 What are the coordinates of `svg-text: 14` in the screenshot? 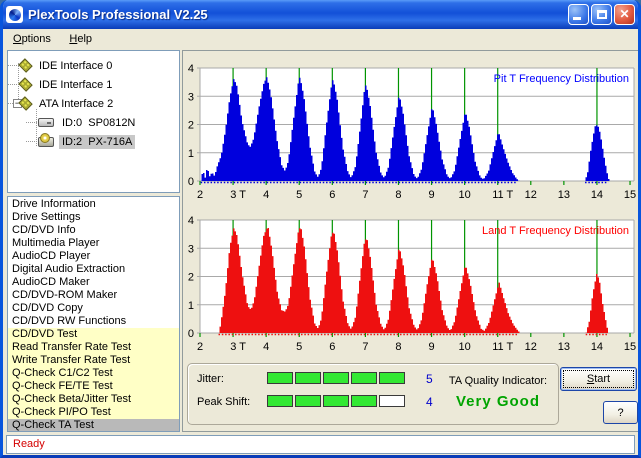 It's located at (597, 195).